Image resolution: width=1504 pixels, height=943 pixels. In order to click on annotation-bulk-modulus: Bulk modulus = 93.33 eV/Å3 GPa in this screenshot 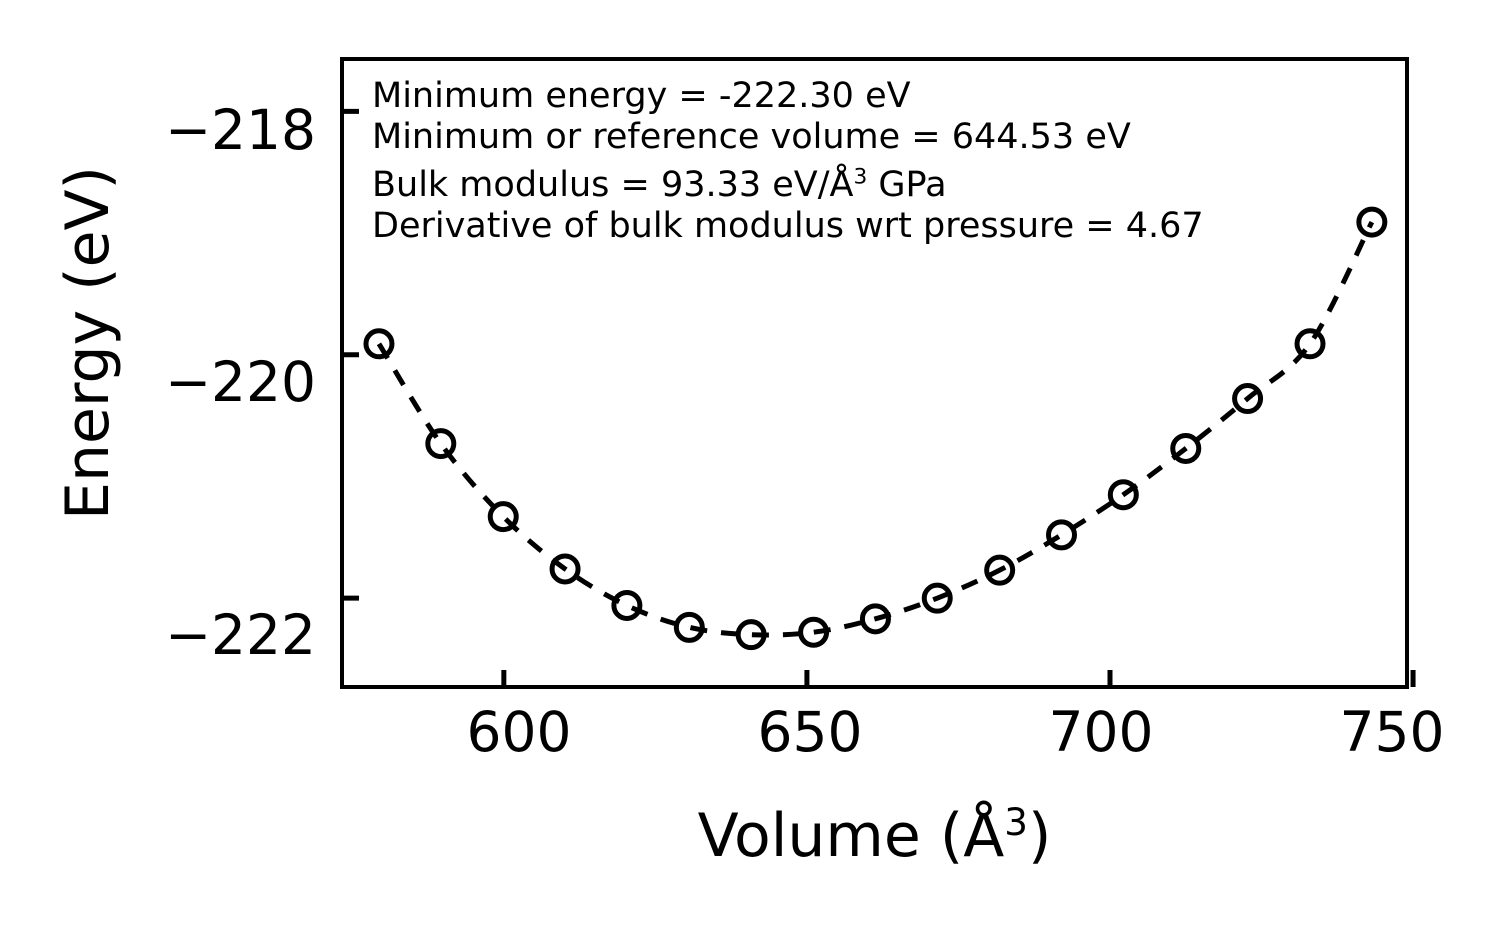, I will do `click(802, 185)`.